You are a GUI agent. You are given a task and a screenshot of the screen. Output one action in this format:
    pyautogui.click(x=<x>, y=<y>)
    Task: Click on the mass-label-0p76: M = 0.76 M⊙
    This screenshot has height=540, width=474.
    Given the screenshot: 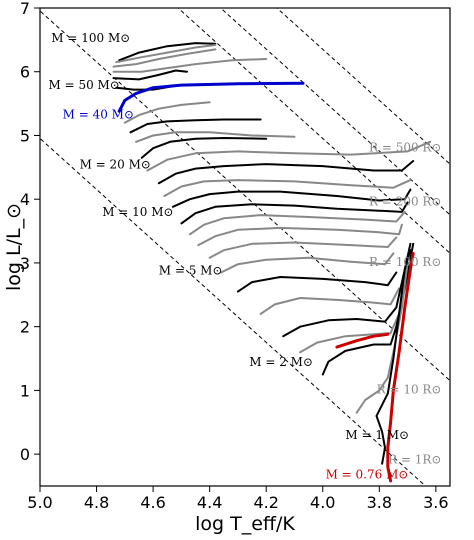 What is the action you would take?
    pyautogui.click(x=367, y=474)
    